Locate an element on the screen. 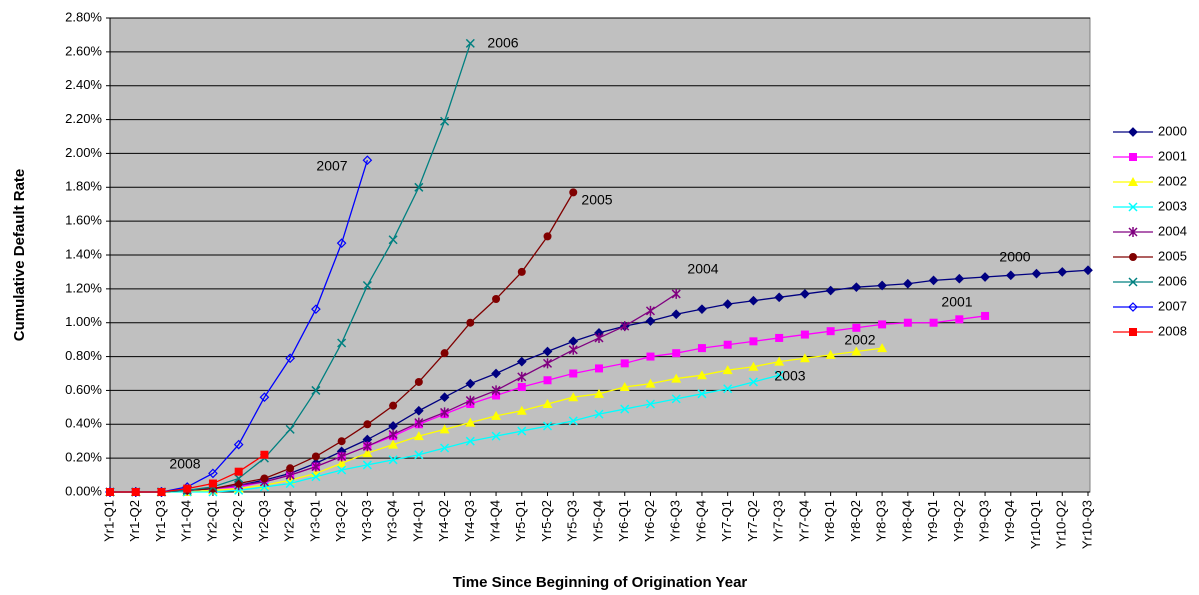  y-tick-label: 1.80% is located at coordinates (83, 186).